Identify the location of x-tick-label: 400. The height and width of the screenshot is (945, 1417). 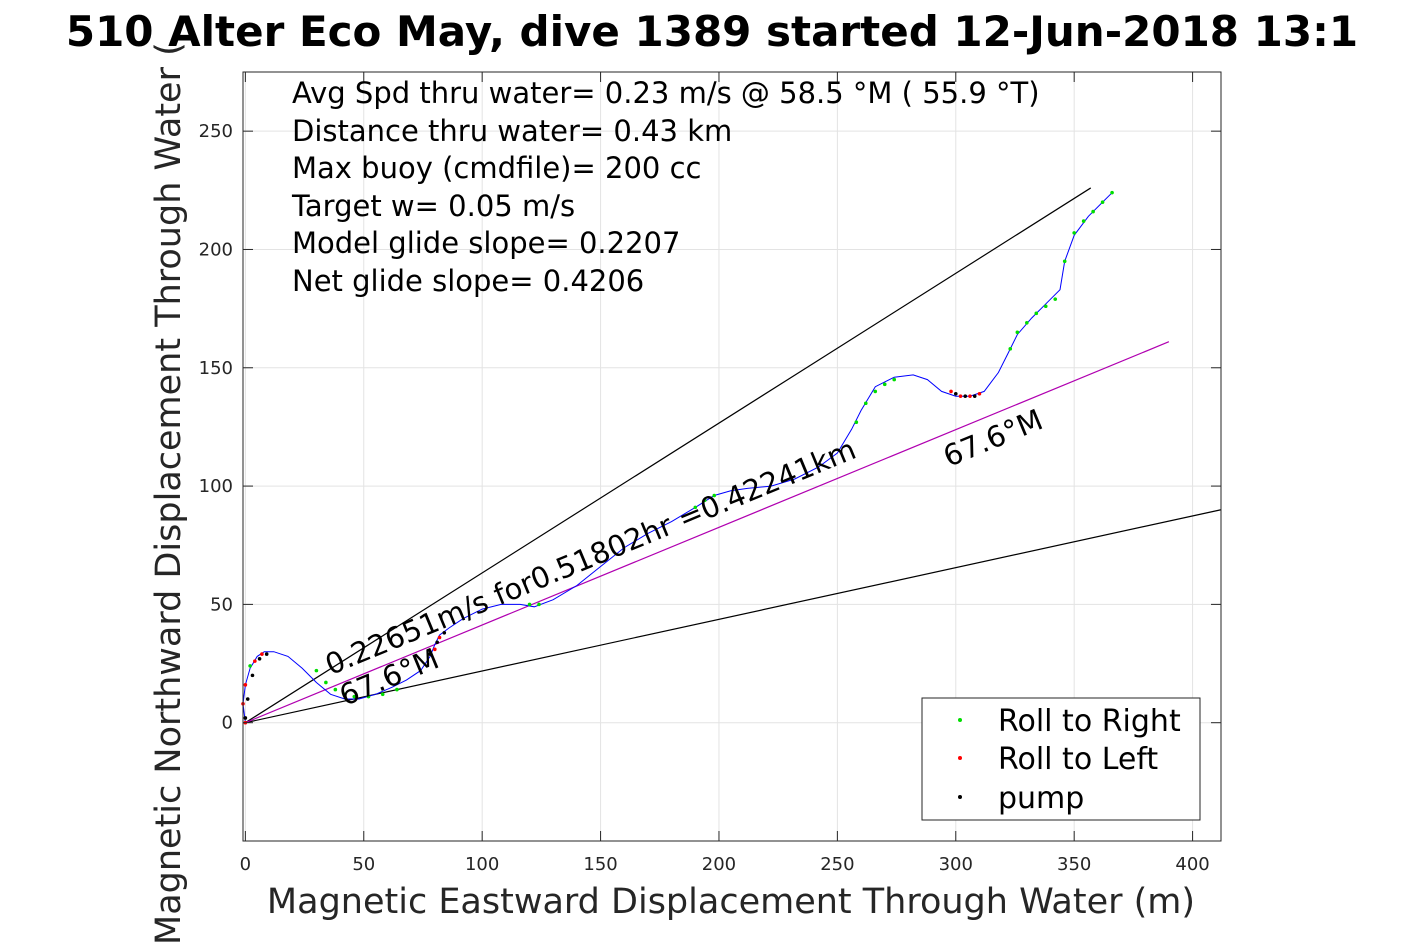
(1192, 864).